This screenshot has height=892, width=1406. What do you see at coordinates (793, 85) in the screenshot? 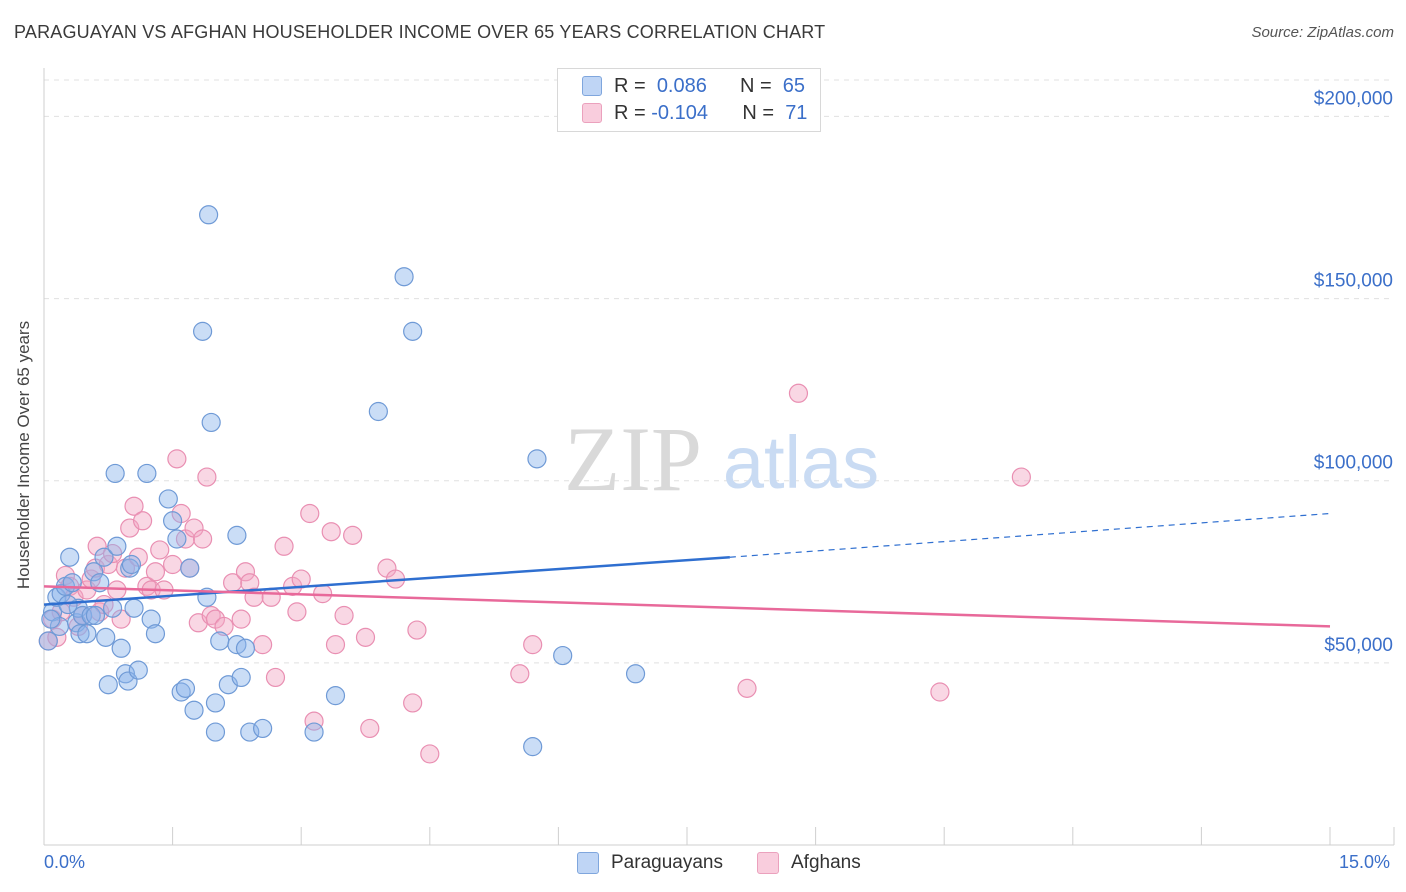
I see `legend-n-value: 65` at bounding box center [793, 85].